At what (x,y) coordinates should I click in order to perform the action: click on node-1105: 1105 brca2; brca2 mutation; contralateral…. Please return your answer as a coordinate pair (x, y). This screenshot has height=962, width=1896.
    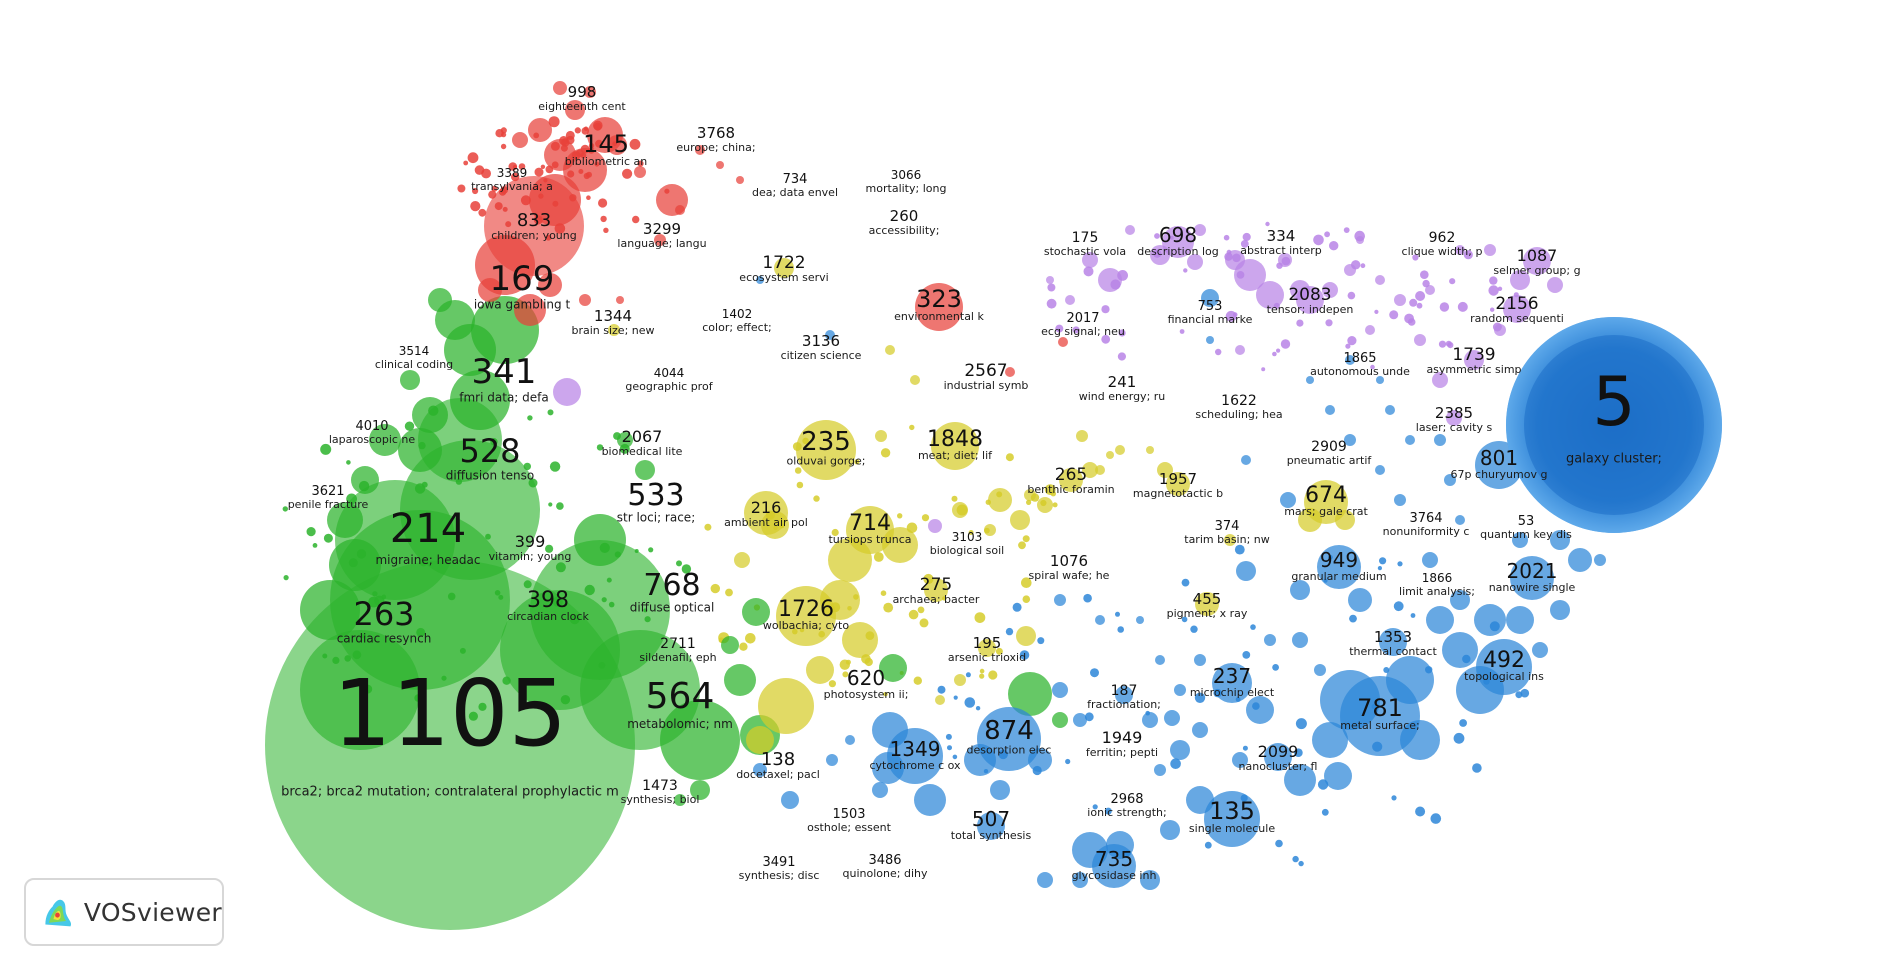
    Looking at the image, I should click on (450, 730).